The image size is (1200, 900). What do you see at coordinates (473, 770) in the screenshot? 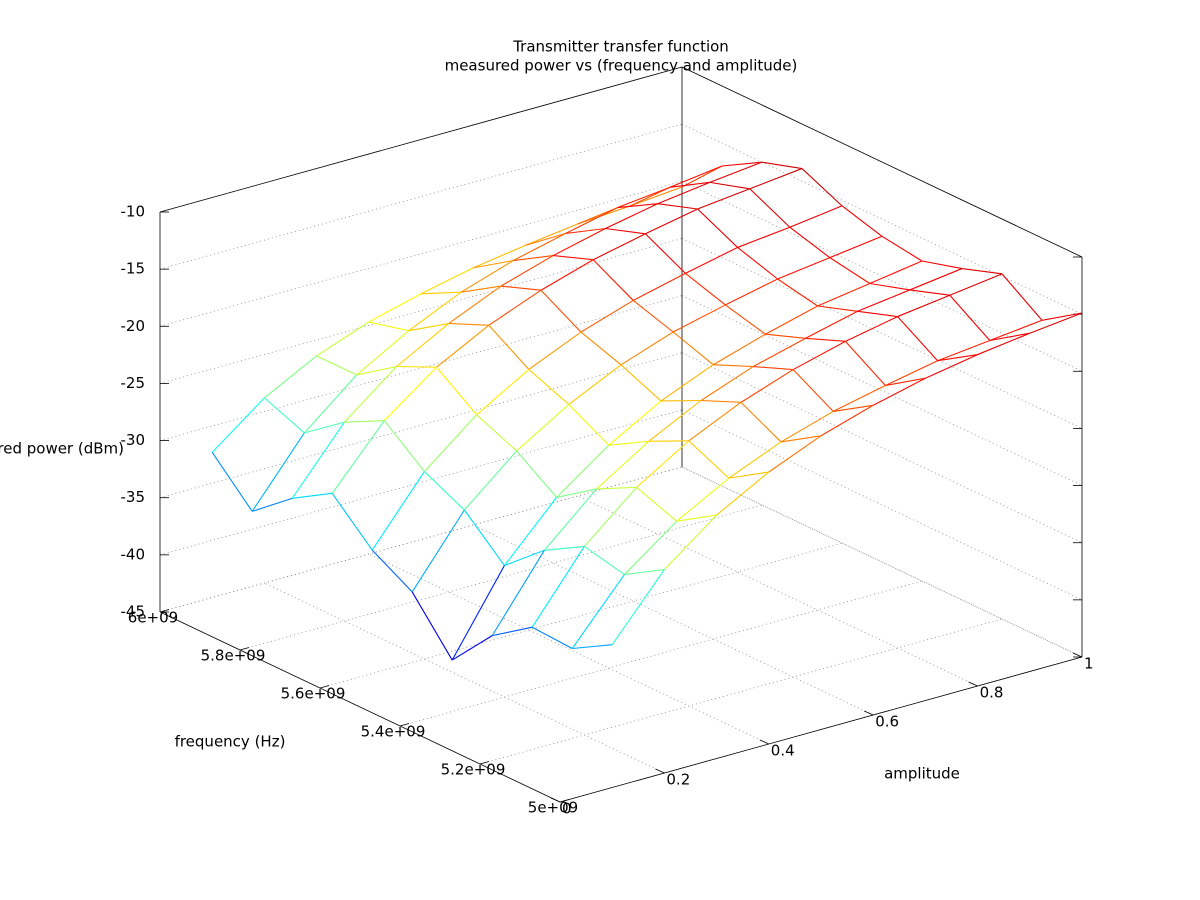
I see `x-tick-label: 5.2e+09` at bounding box center [473, 770].